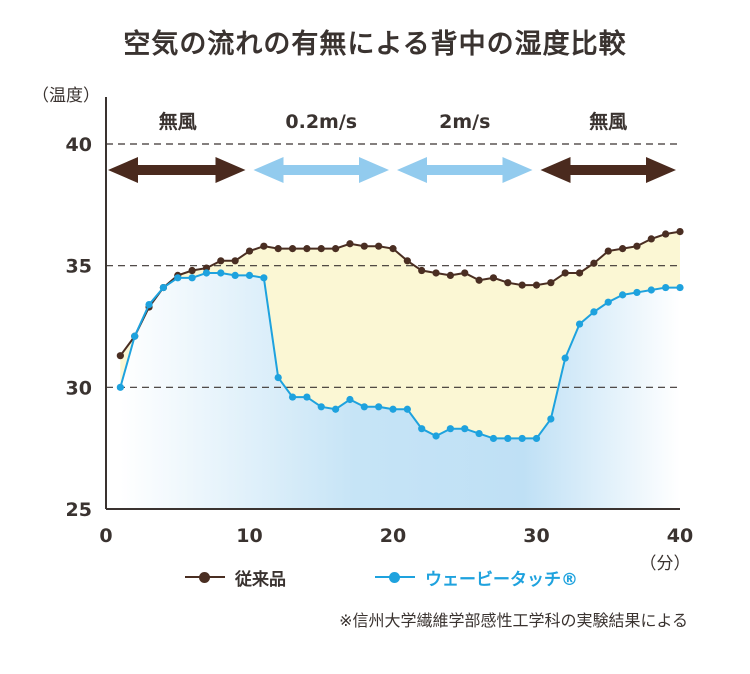  What do you see at coordinates (79, 267) in the screenshot?
I see `y-tick-label-35: 35` at bounding box center [79, 267].